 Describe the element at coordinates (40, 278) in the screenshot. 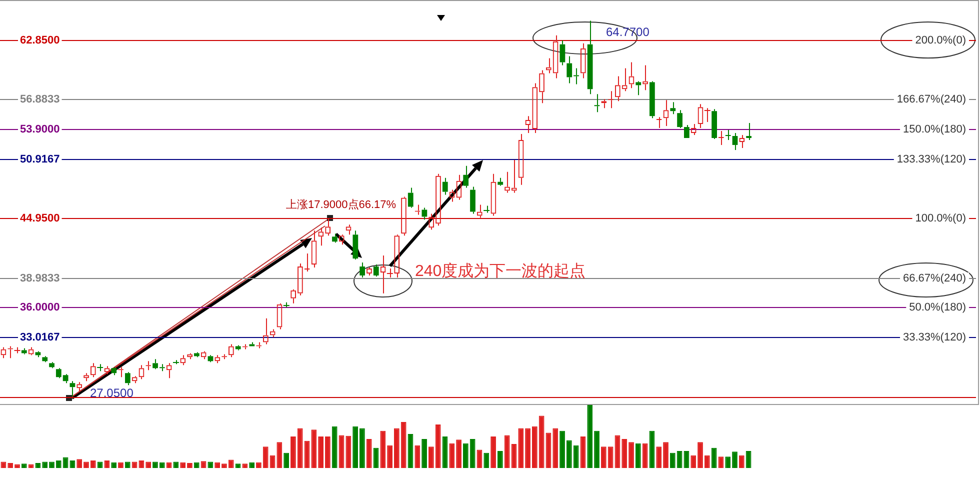

I see `y-tick-label: 38.9833` at that location.